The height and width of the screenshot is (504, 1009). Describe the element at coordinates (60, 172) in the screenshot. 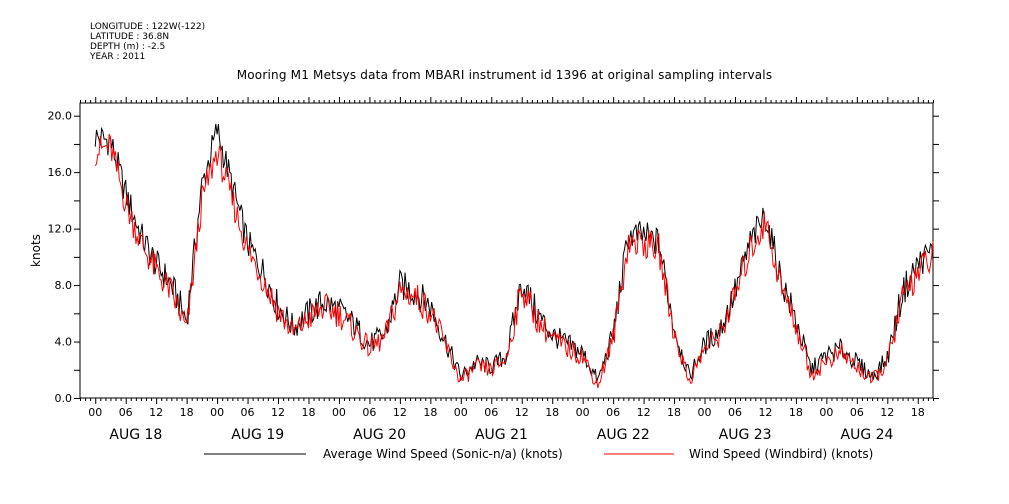

I see `y-tick-label: 16.0` at that location.